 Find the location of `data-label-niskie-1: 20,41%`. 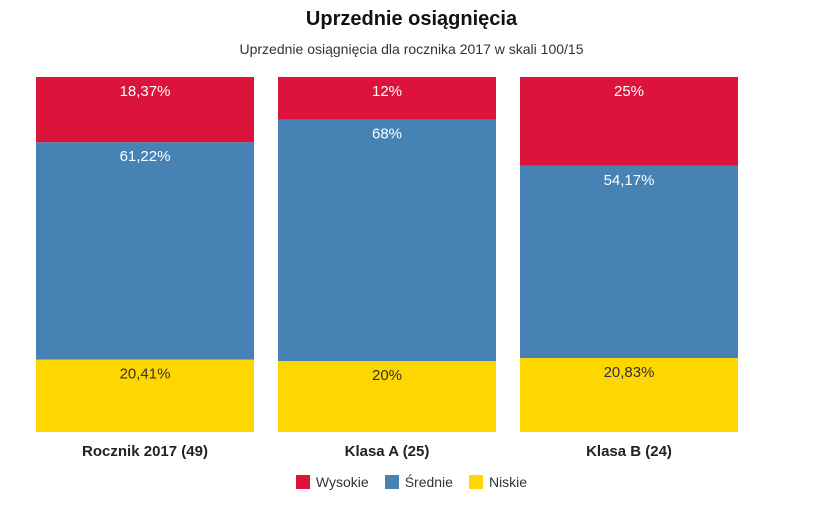

data-label-niskie-1: 20,41% is located at coordinates (145, 374).